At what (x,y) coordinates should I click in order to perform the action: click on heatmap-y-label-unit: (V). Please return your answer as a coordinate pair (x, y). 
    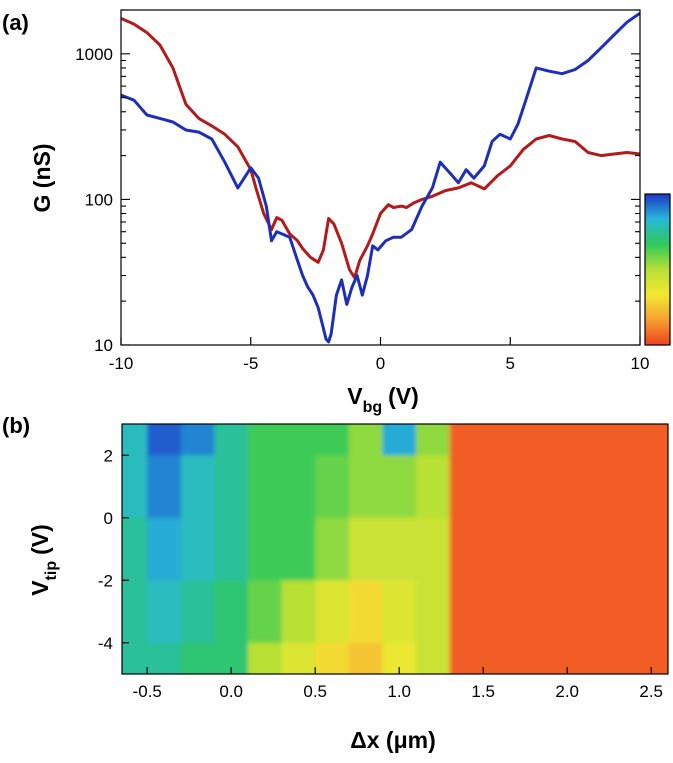
    Looking at the image, I should click on (40, 539).